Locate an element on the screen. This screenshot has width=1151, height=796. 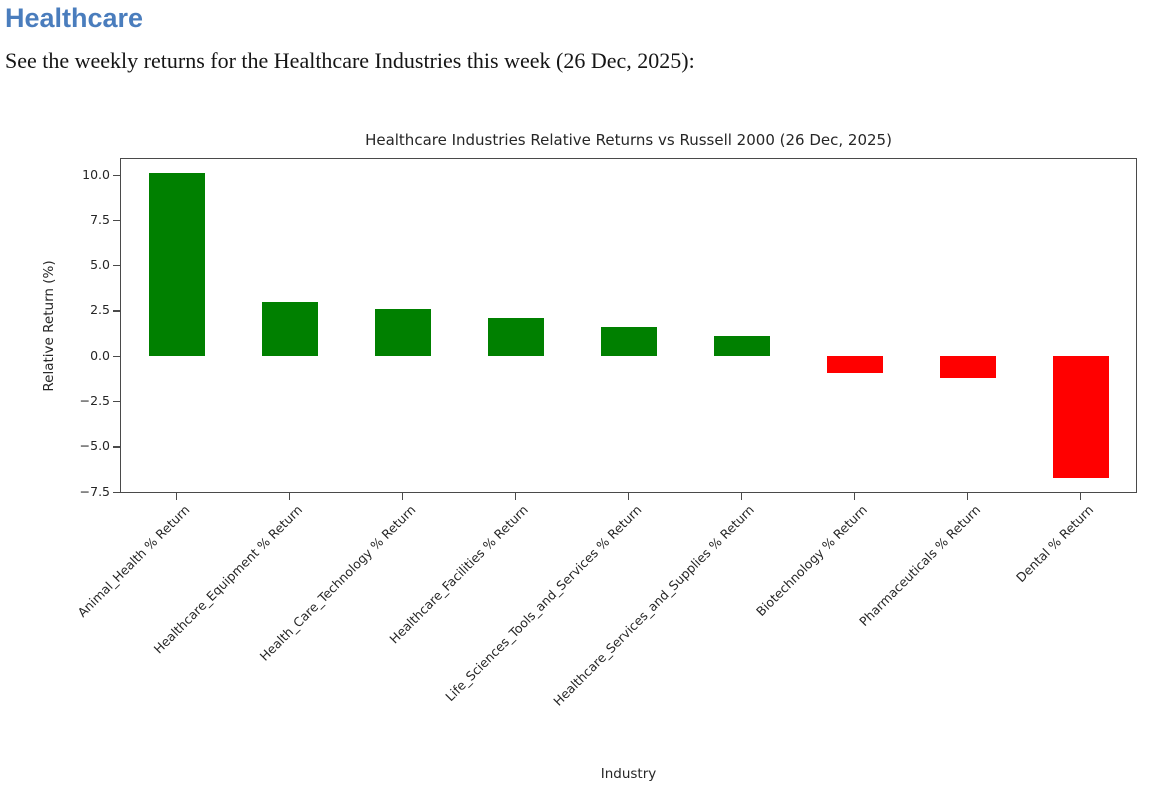
y-tick-label: 5.0 is located at coordinates (100, 265).